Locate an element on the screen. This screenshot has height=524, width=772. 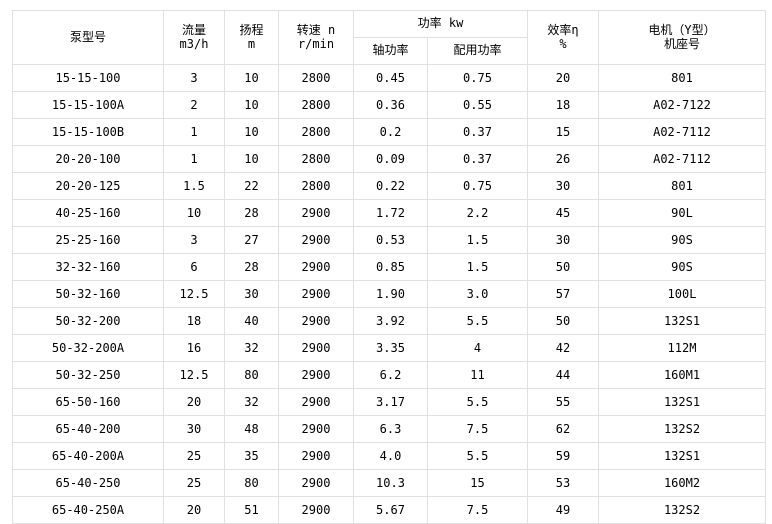
pump-model-cell: 65-40-200 is located at coordinates (88, 429).